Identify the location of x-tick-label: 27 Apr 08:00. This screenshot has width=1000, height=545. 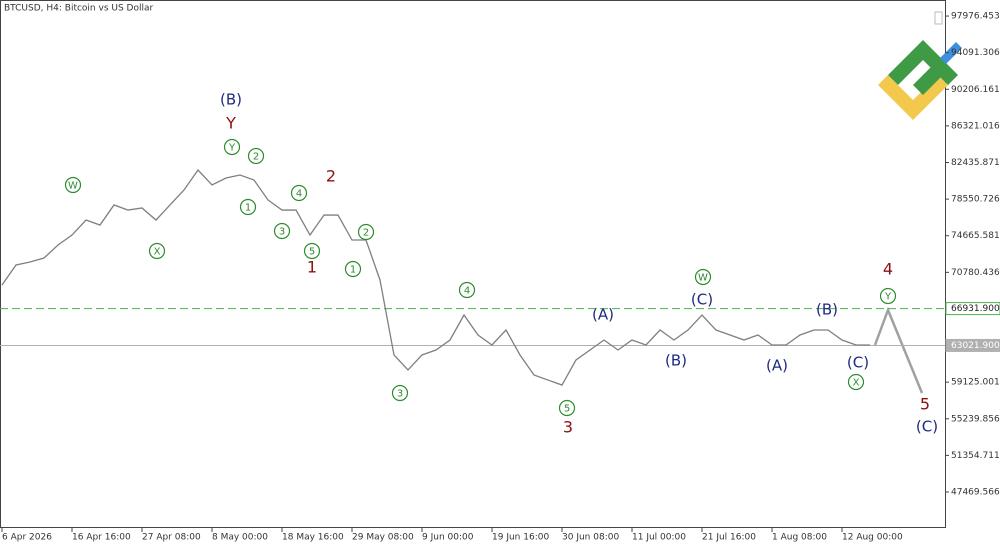
(171, 538).